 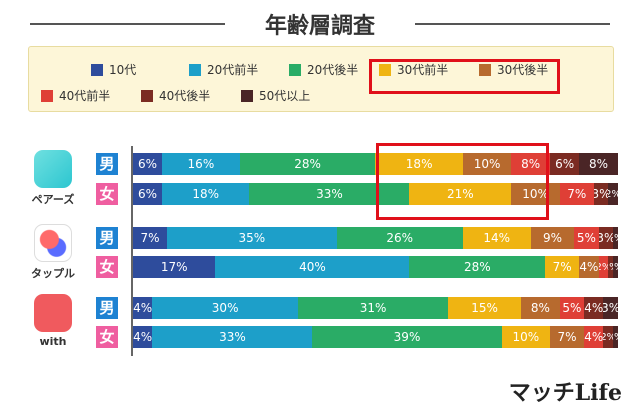 What do you see at coordinates (285, 96) in the screenshot?
I see `legend-label: 50代以上` at bounding box center [285, 96].